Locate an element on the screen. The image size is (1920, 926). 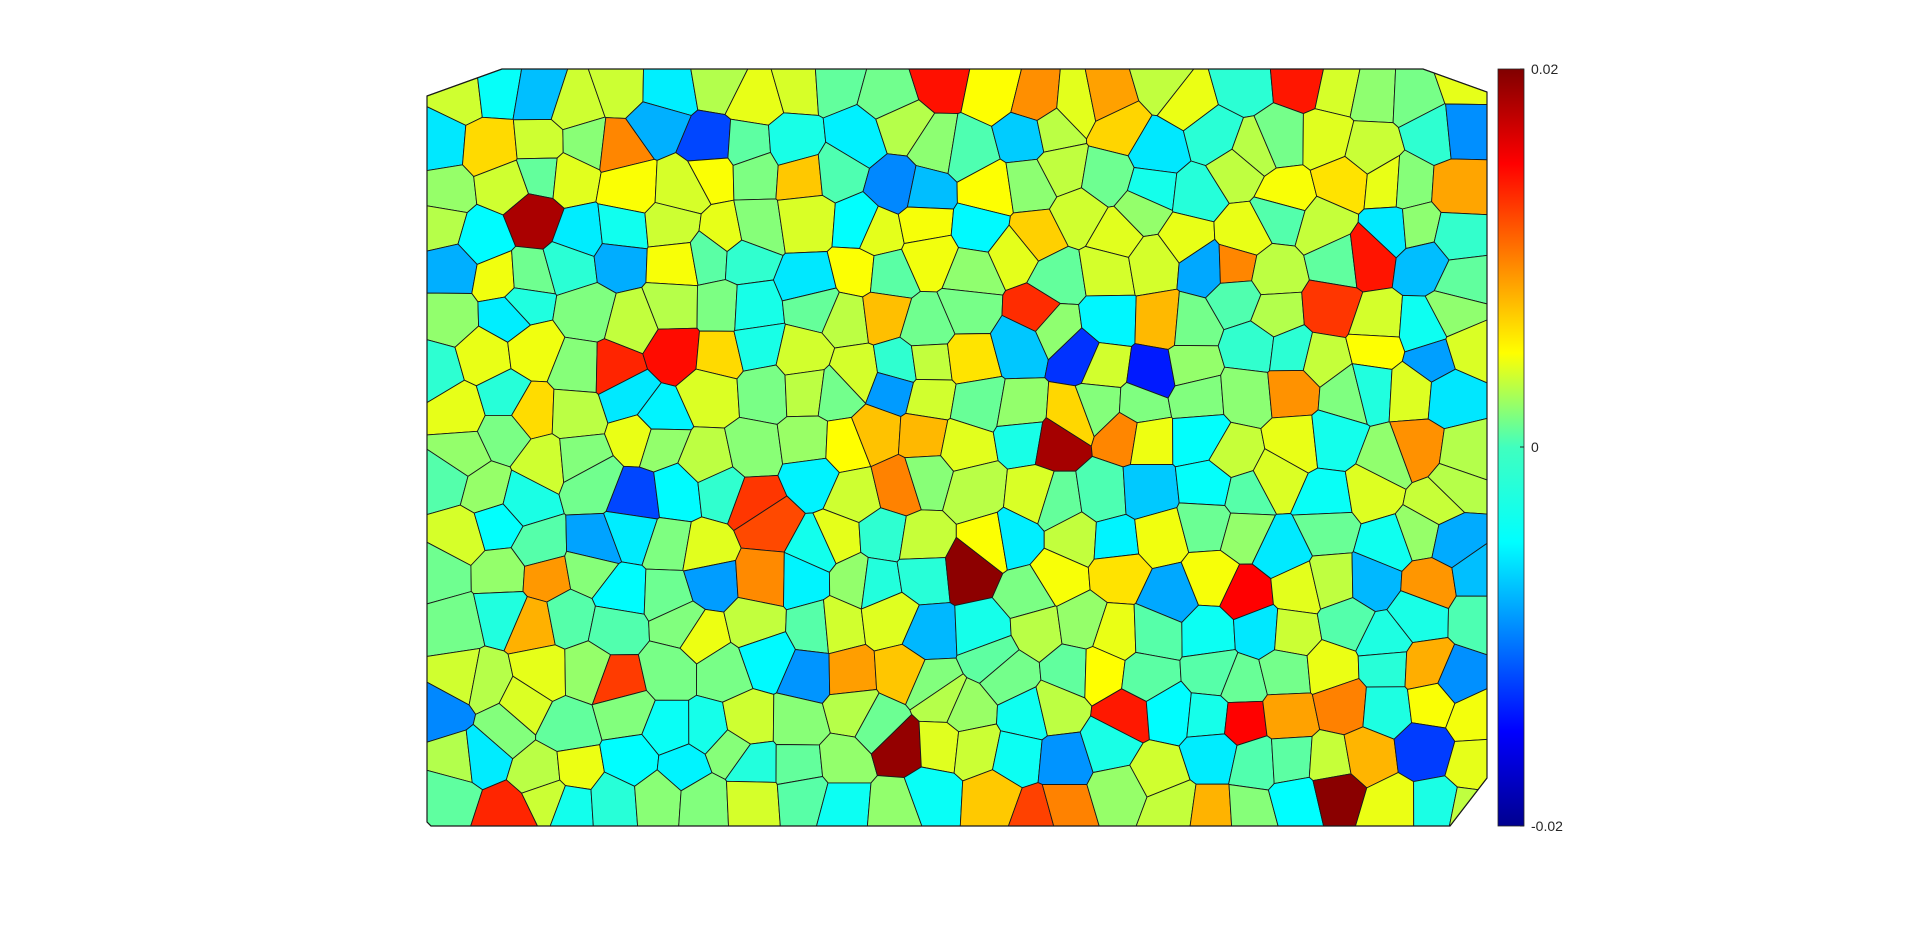
colorbar-tick-label-max: 0.02 is located at coordinates (1544, 69).